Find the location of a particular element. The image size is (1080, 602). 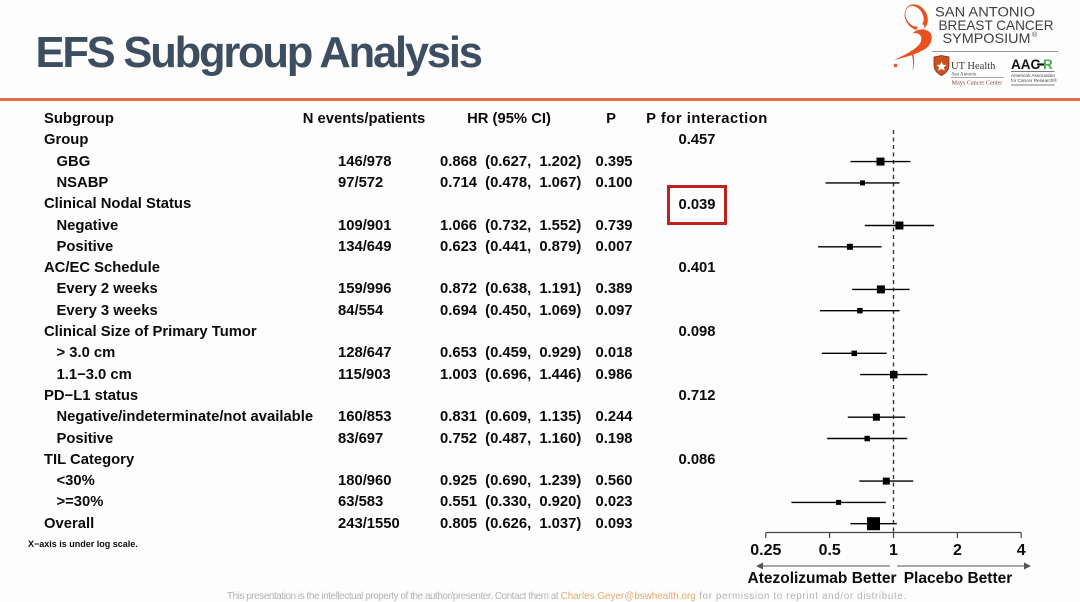

svg-text: 1 is located at coordinates (893, 550).